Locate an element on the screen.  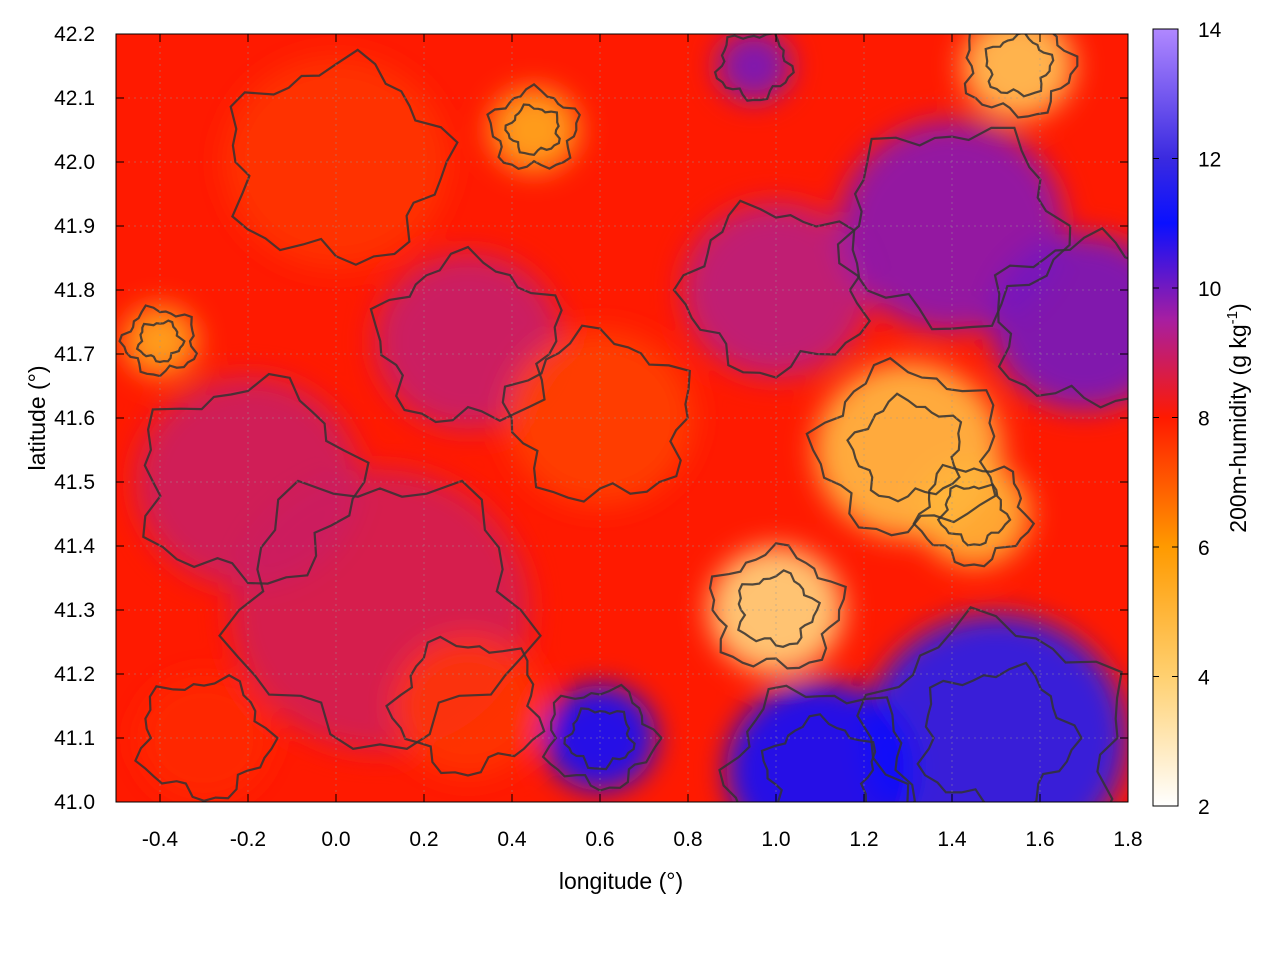
colorbar-tick-label: 4 is located at coordinates (1204, 678).